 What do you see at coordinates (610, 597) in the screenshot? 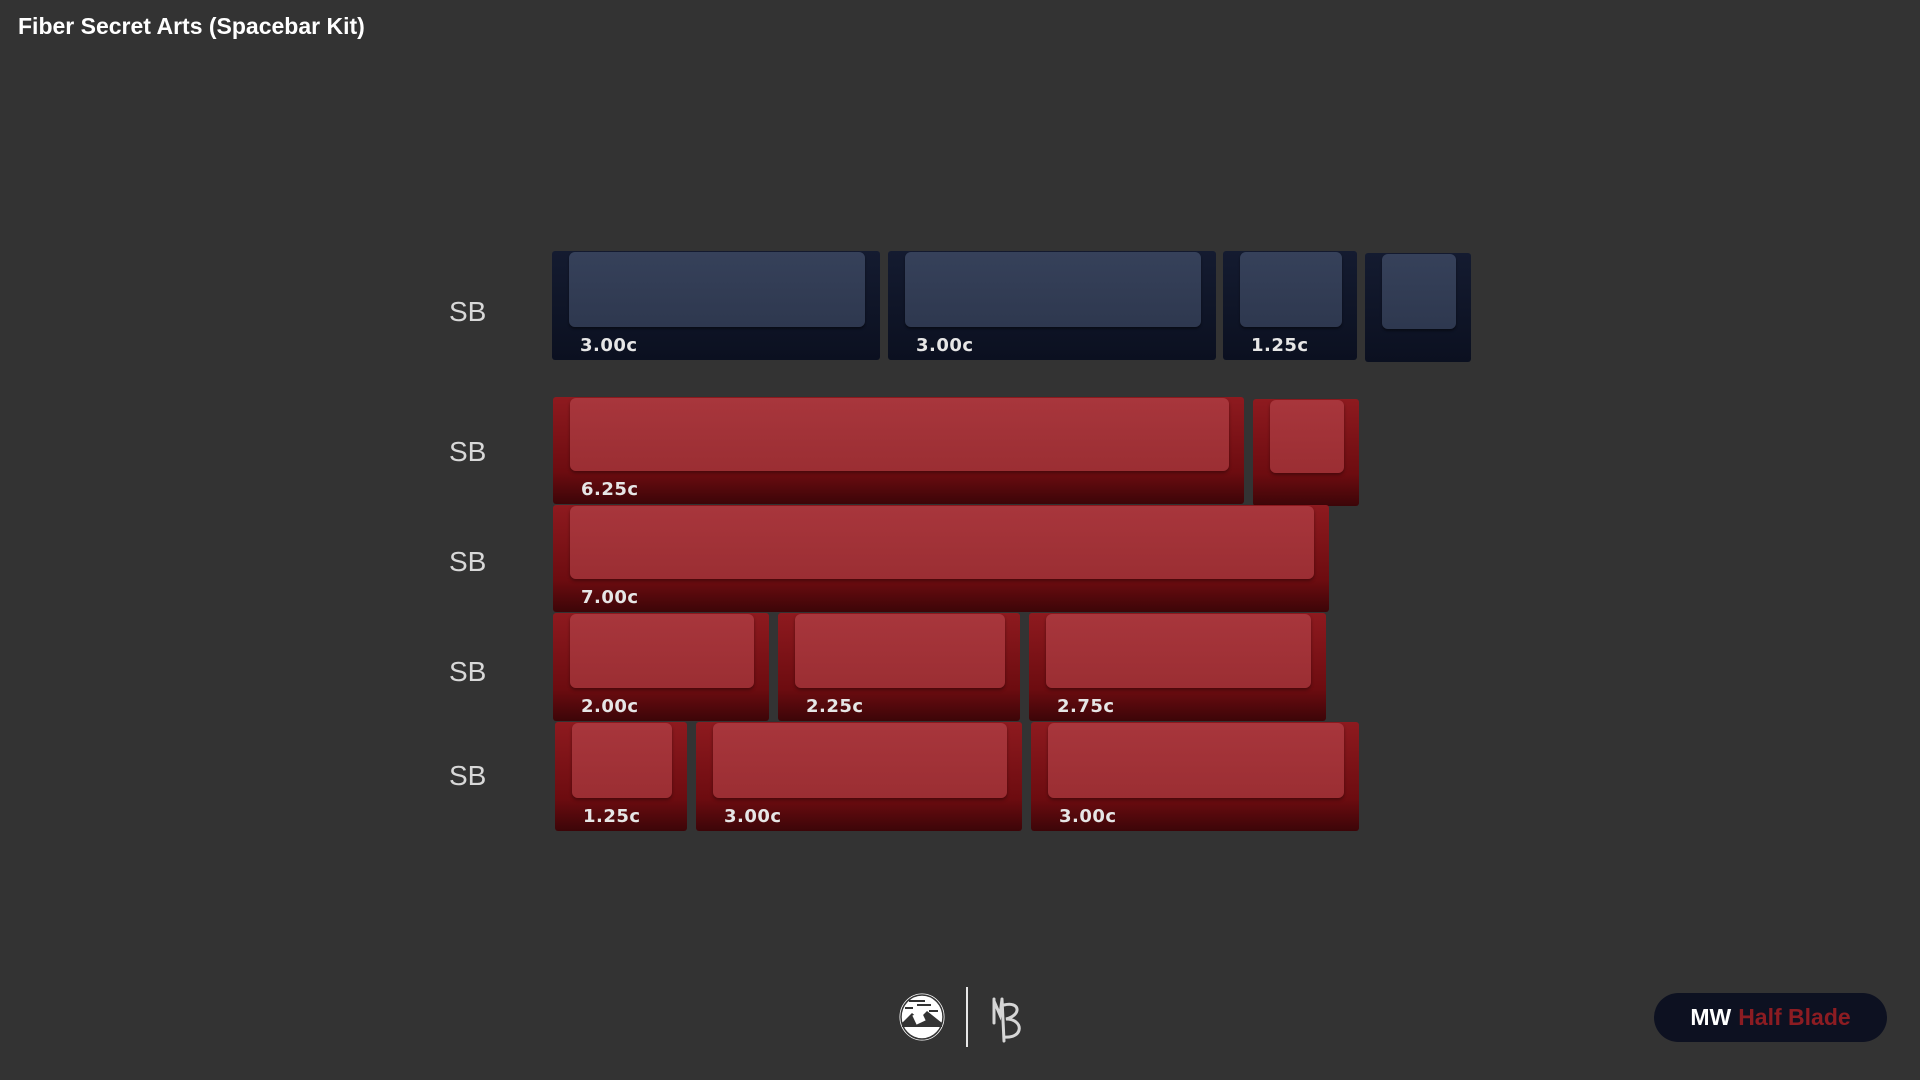
I see `keycap-size-label: 7.00c` at bounding box center [610, 597].